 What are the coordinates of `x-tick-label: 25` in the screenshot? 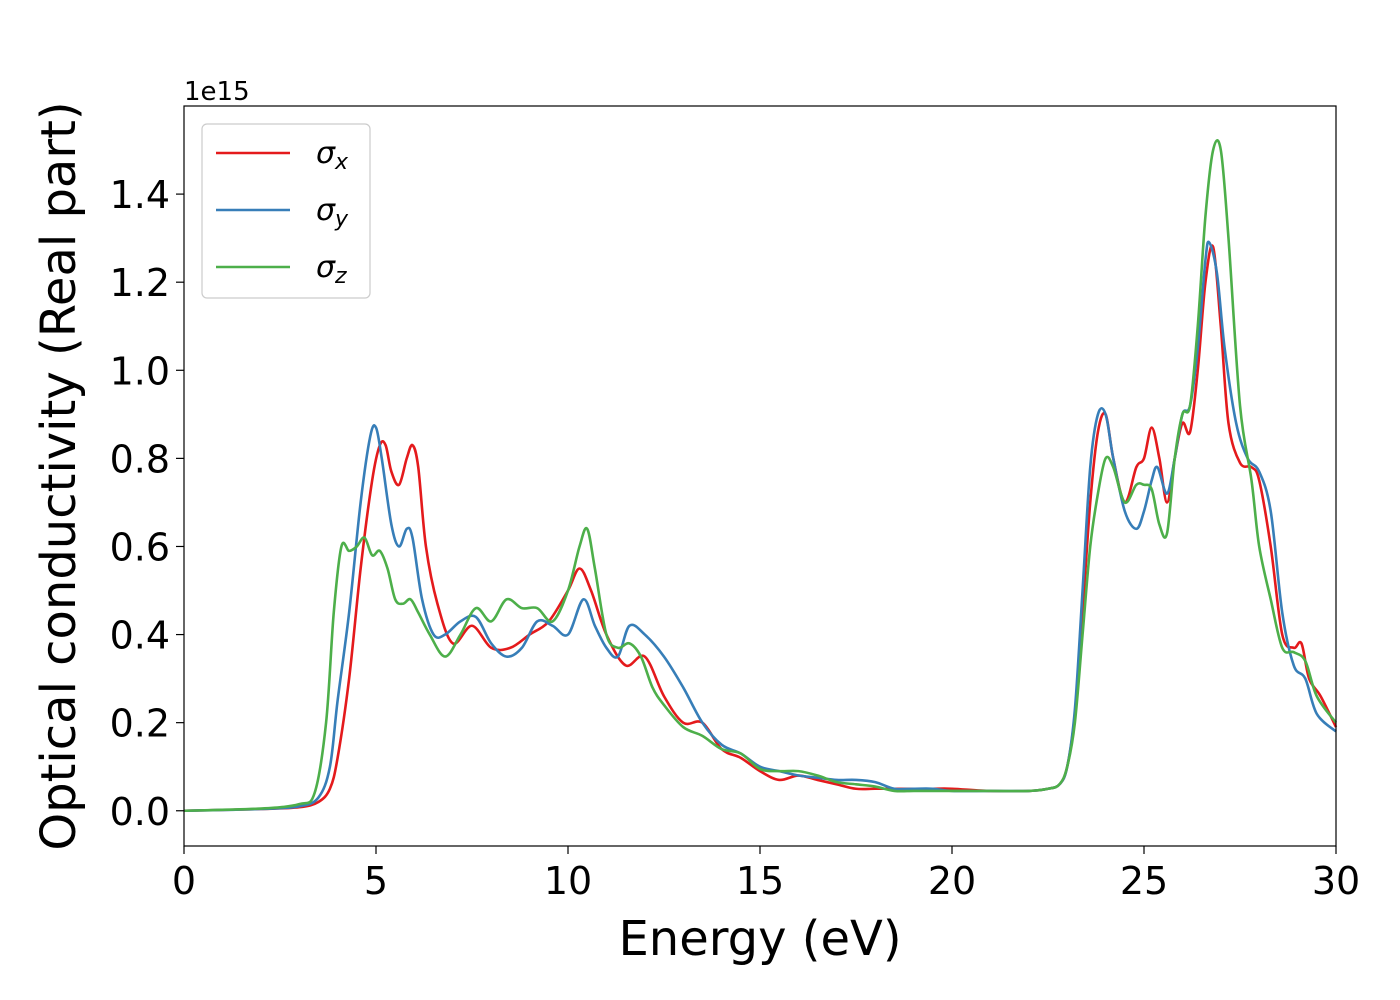 It's located at (1144, 881).